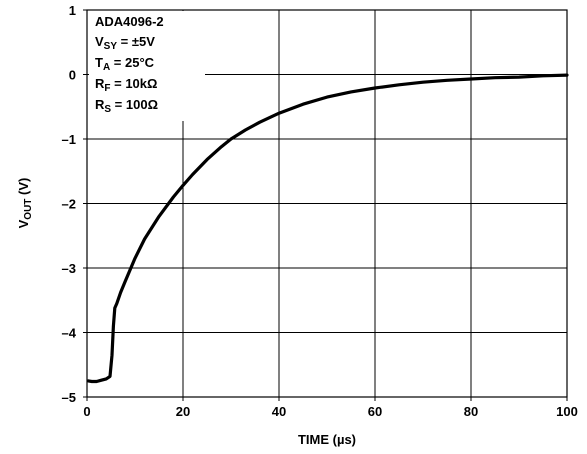 Image resolution: width=587 pixels, height=454 pixels. What do you see at coordinates (125, 43) in the screenshot?
I see `annotation-line-supply: VSY = ±5V` at bounding box center [125, 43].